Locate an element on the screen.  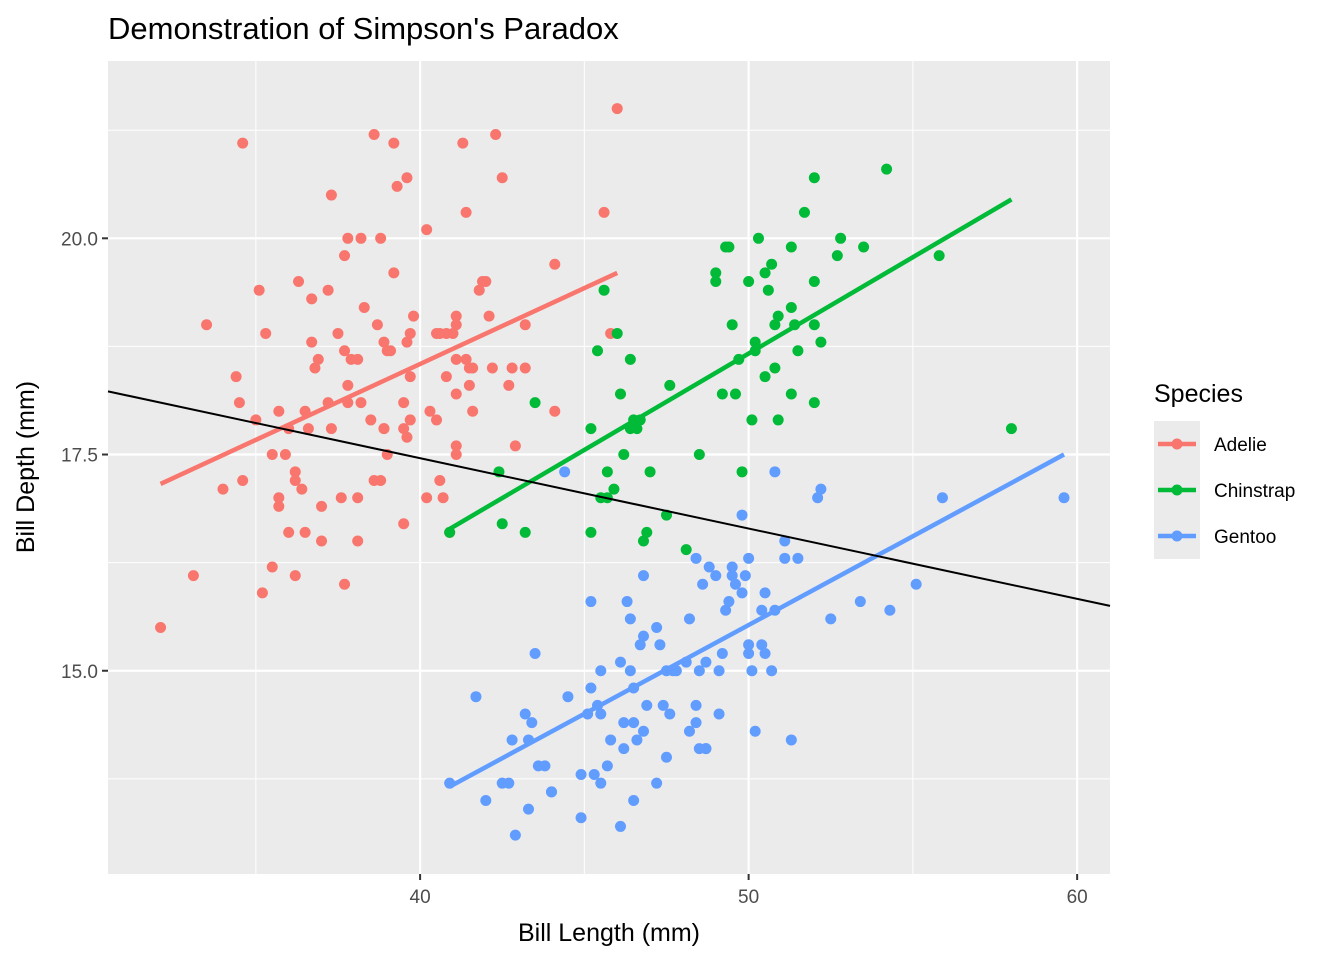
y-tick-label: 17.5 is located at coordinates (79, 456).